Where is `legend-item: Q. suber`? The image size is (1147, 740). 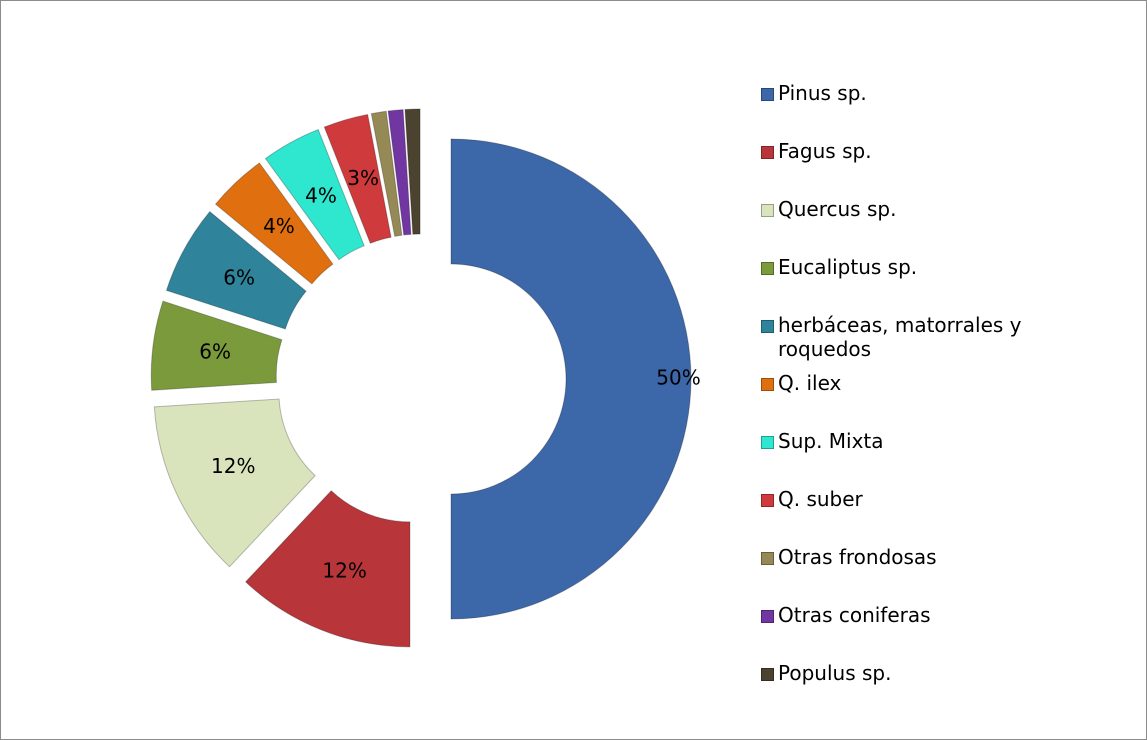
legend-item: Q. suber is located at coordinates (926, 499).